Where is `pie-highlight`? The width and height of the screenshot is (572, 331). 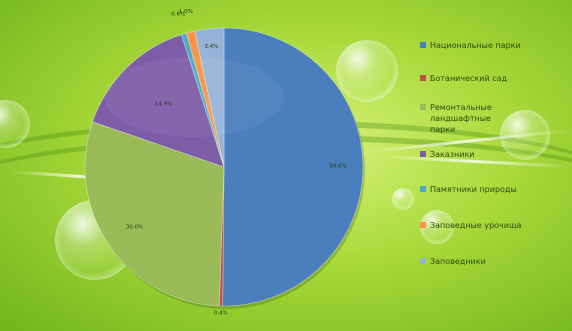 pie-highlight is located at coordinates (194, 97).